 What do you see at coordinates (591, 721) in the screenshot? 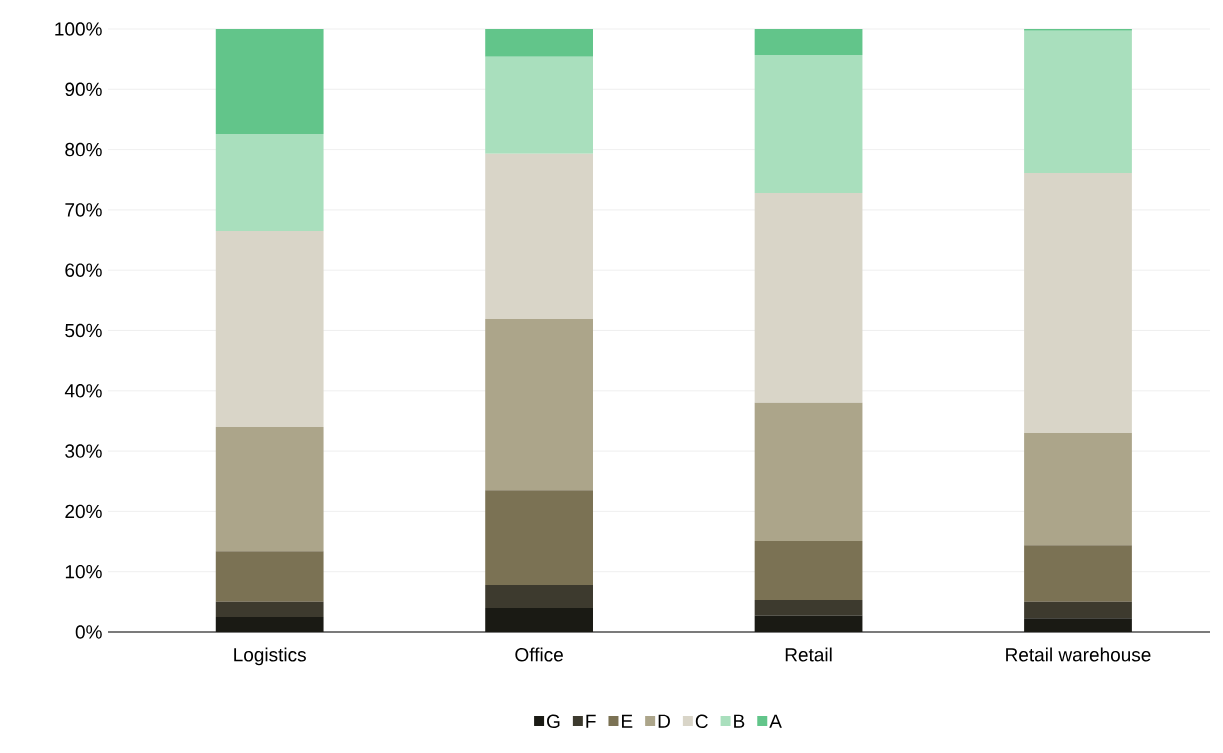
I see `legend-label: F` at bounding box center [591, 721].